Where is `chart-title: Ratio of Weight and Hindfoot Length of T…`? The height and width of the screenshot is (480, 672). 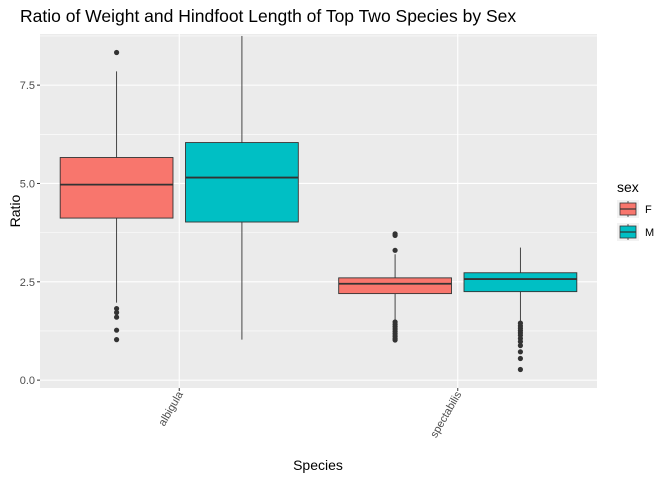 chart-title: Ratio of Weight and Hindfoot Length of T… is located at coordinates (268, 16).